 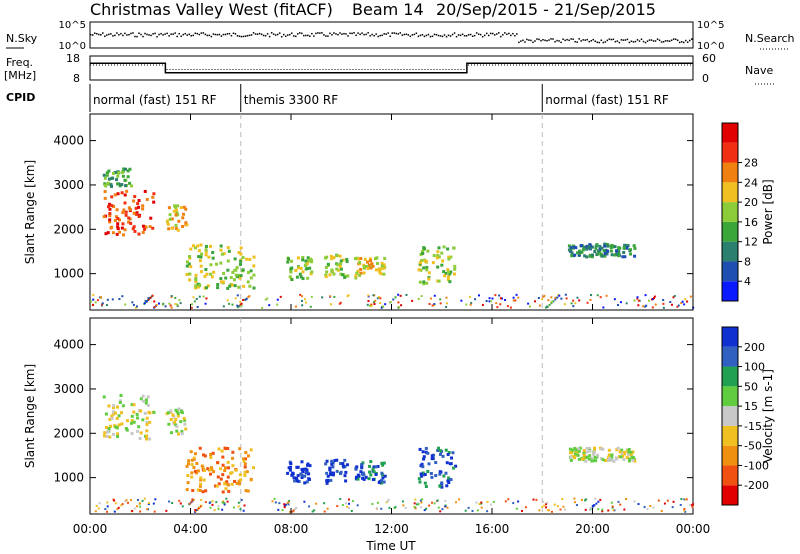 What do you see at coordinates (546, 9) in the screenshot?
I see `date-range: 20/Sep/2015 - 21/Sep/2015` at bounding box center [546, 9].